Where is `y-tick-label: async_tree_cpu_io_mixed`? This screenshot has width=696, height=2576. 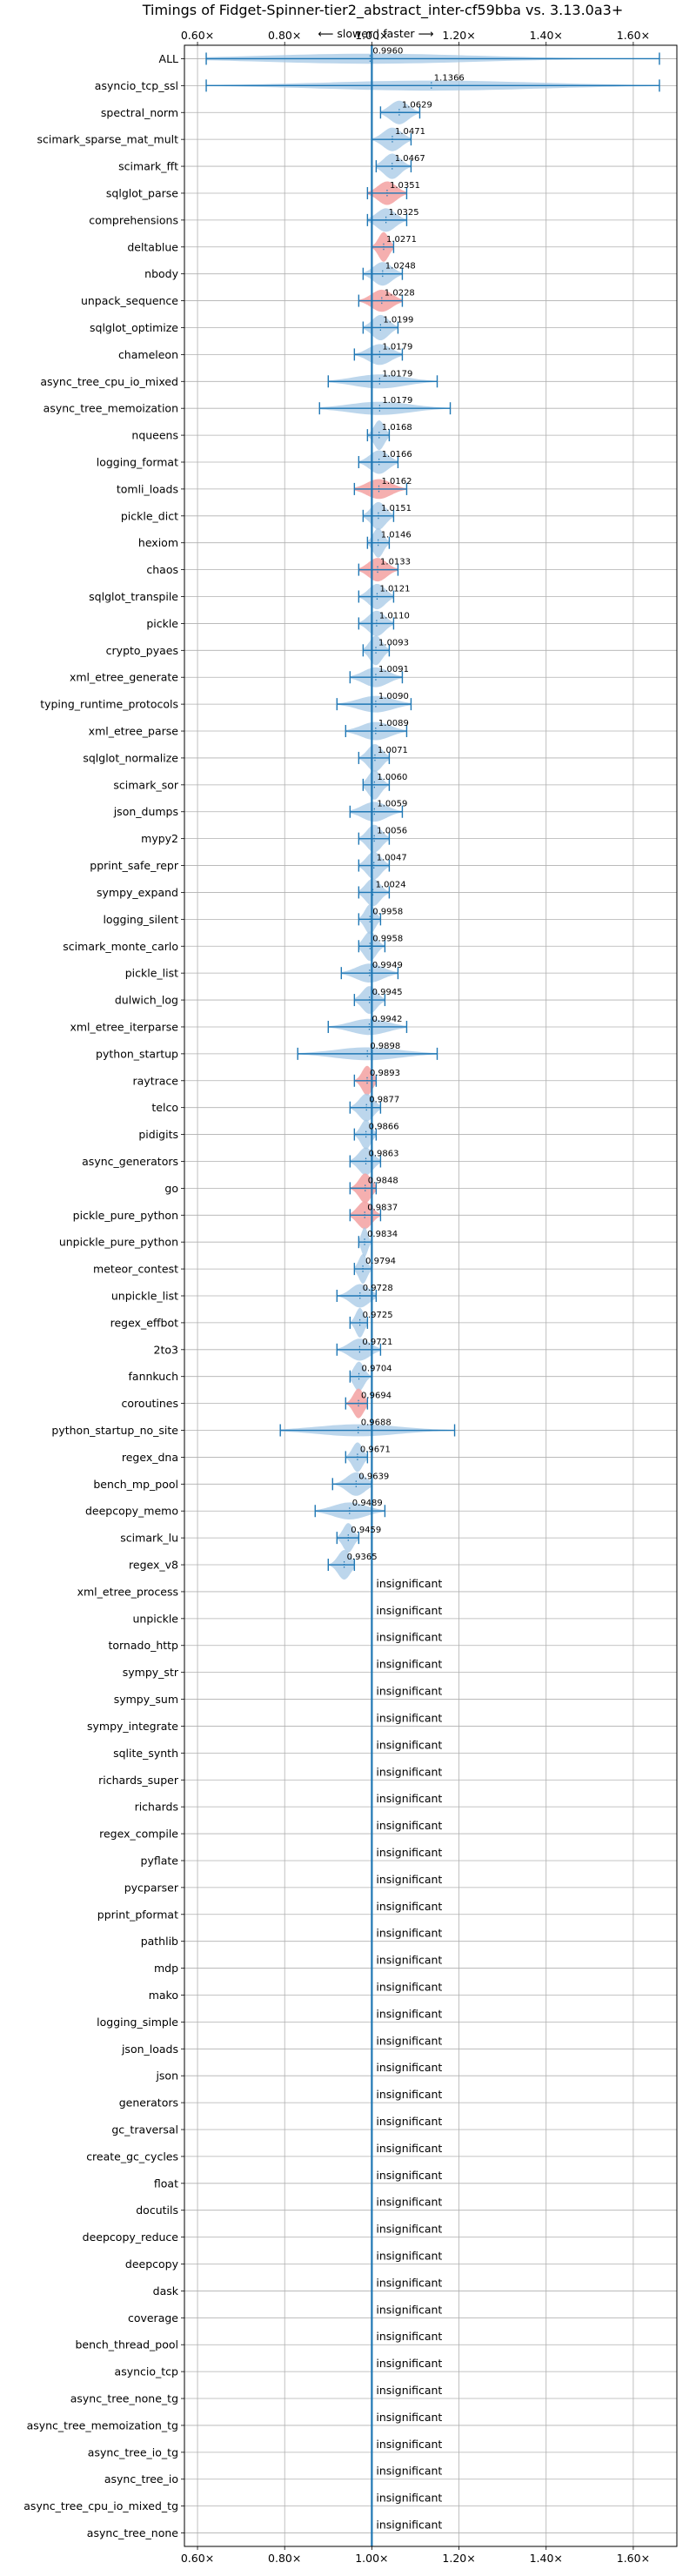 y-tick-label: async_tree_cpu_io_mixed is located at coordinates (109, 381).